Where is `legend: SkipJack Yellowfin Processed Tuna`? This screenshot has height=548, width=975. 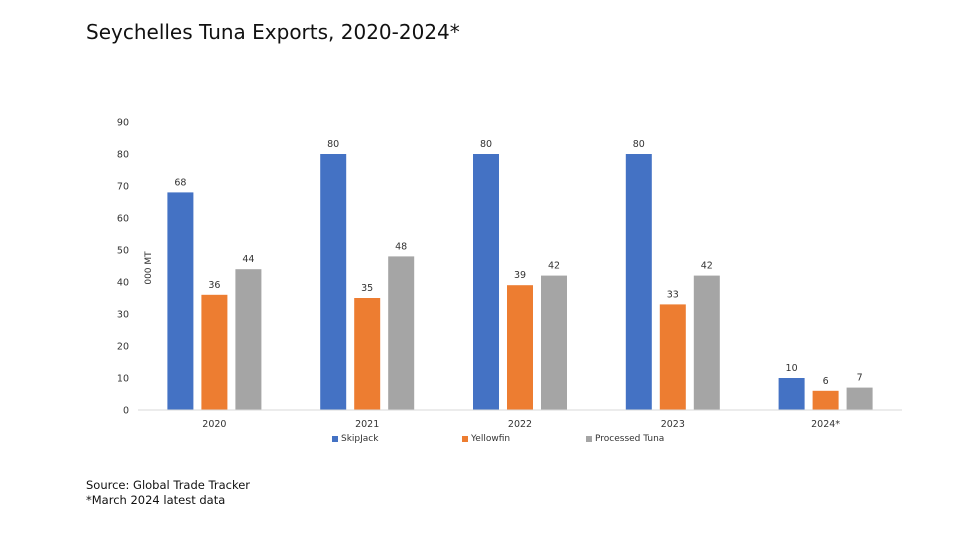
legend: SkipJack Yellowfin Processed Tuna is located at coordinates (487, 441).